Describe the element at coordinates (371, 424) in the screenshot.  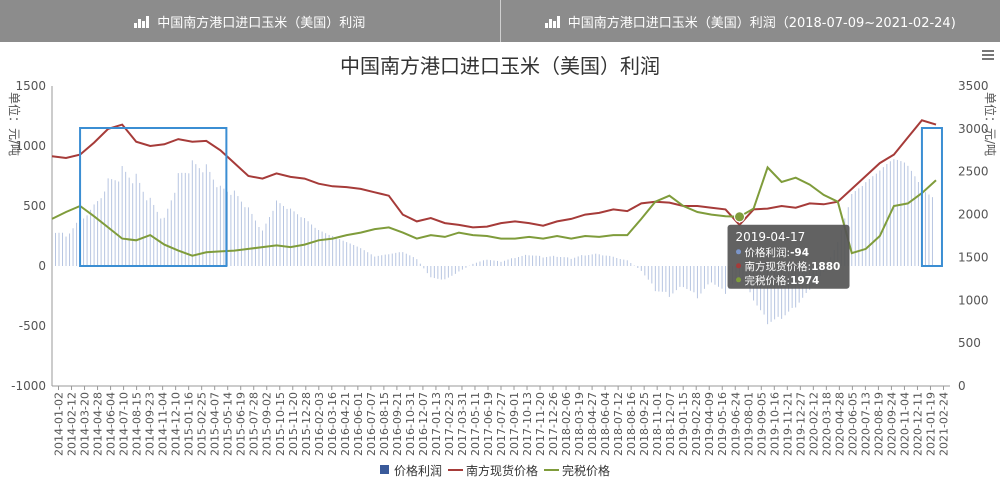
I see `x-tick-label: 2016-07-07` at that location.